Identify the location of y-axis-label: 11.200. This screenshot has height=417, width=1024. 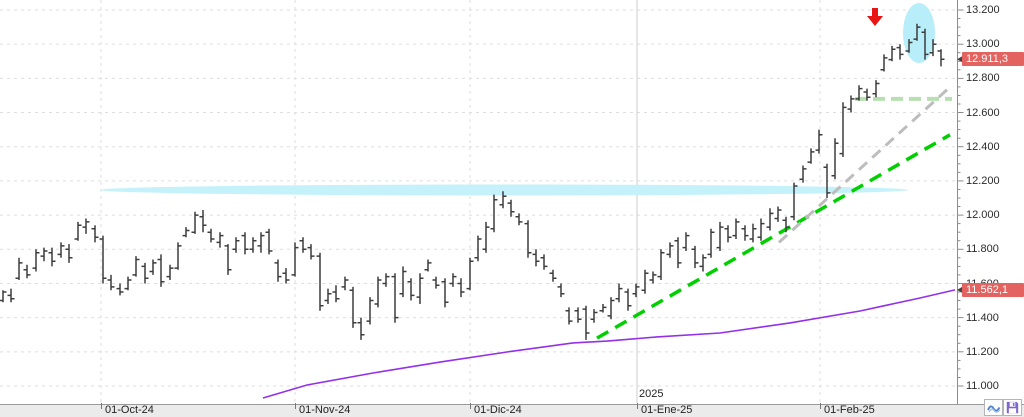
(982, 351).